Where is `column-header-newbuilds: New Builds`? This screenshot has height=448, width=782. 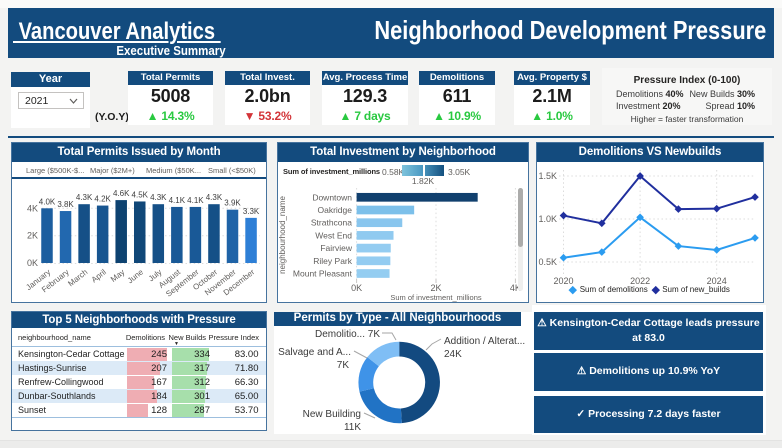
column-header-newbuilds: New Builds is located at coordinates (187, 337).